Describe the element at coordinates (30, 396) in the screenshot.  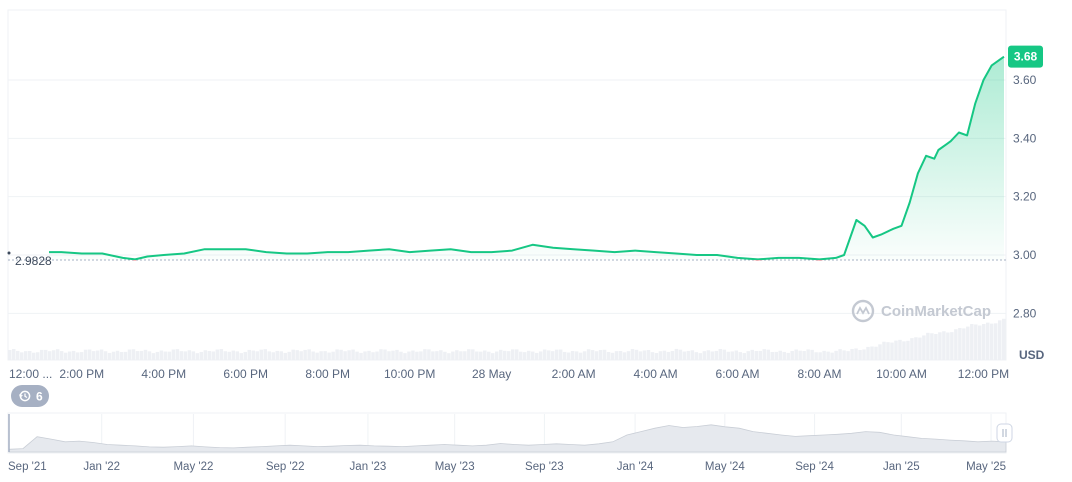
I see `history-chip: 6` at that location.